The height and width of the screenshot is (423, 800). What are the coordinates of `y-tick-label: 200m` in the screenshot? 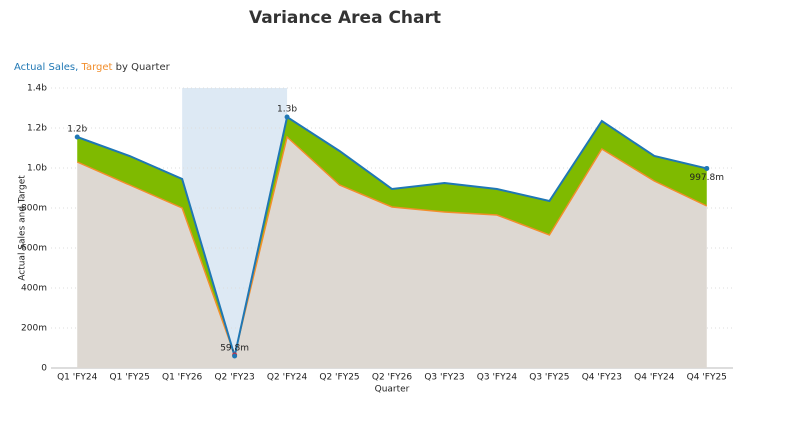 It's located at (34, 329).